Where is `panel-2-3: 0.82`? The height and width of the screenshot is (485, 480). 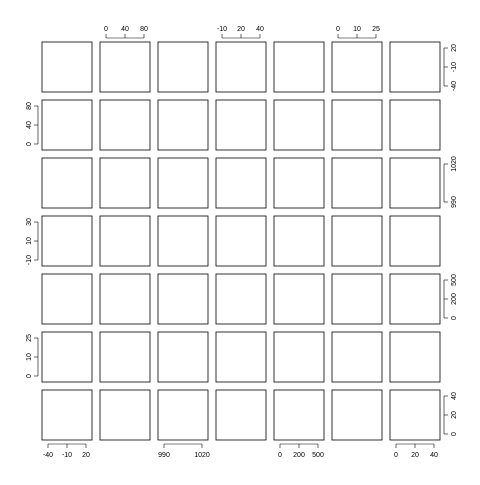 panel-2-3: 0.82 is located at coordinates (241, 183).